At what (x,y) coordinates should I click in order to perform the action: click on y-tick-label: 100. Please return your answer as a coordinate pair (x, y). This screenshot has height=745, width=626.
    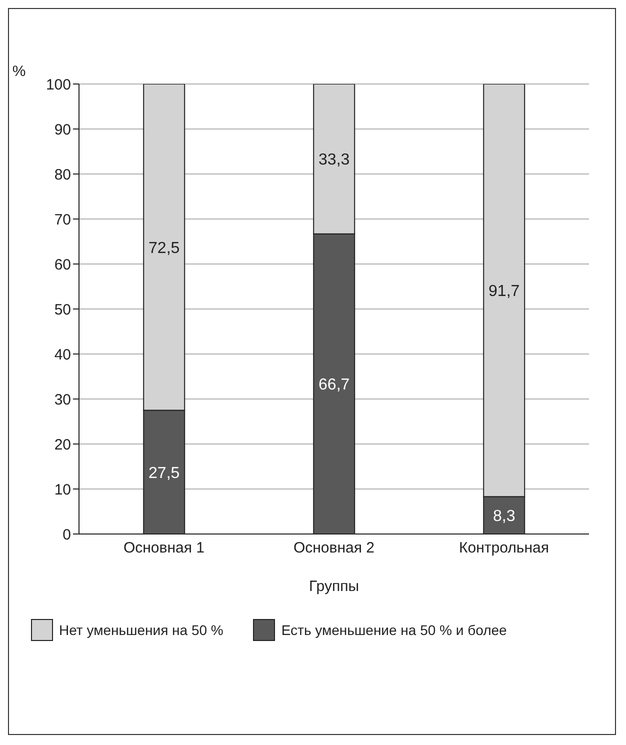
    Looking at the image, I should click on (58, 85).